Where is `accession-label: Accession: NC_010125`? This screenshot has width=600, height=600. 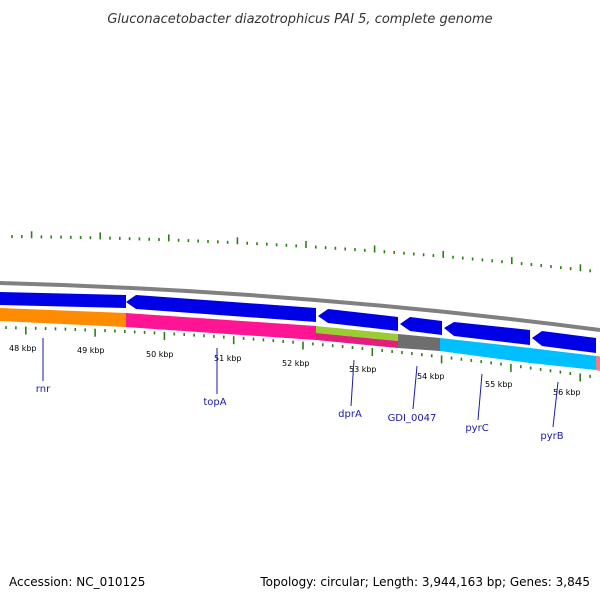 accession-label: Accession: NC_010125 is located at coordinates (77, 582).